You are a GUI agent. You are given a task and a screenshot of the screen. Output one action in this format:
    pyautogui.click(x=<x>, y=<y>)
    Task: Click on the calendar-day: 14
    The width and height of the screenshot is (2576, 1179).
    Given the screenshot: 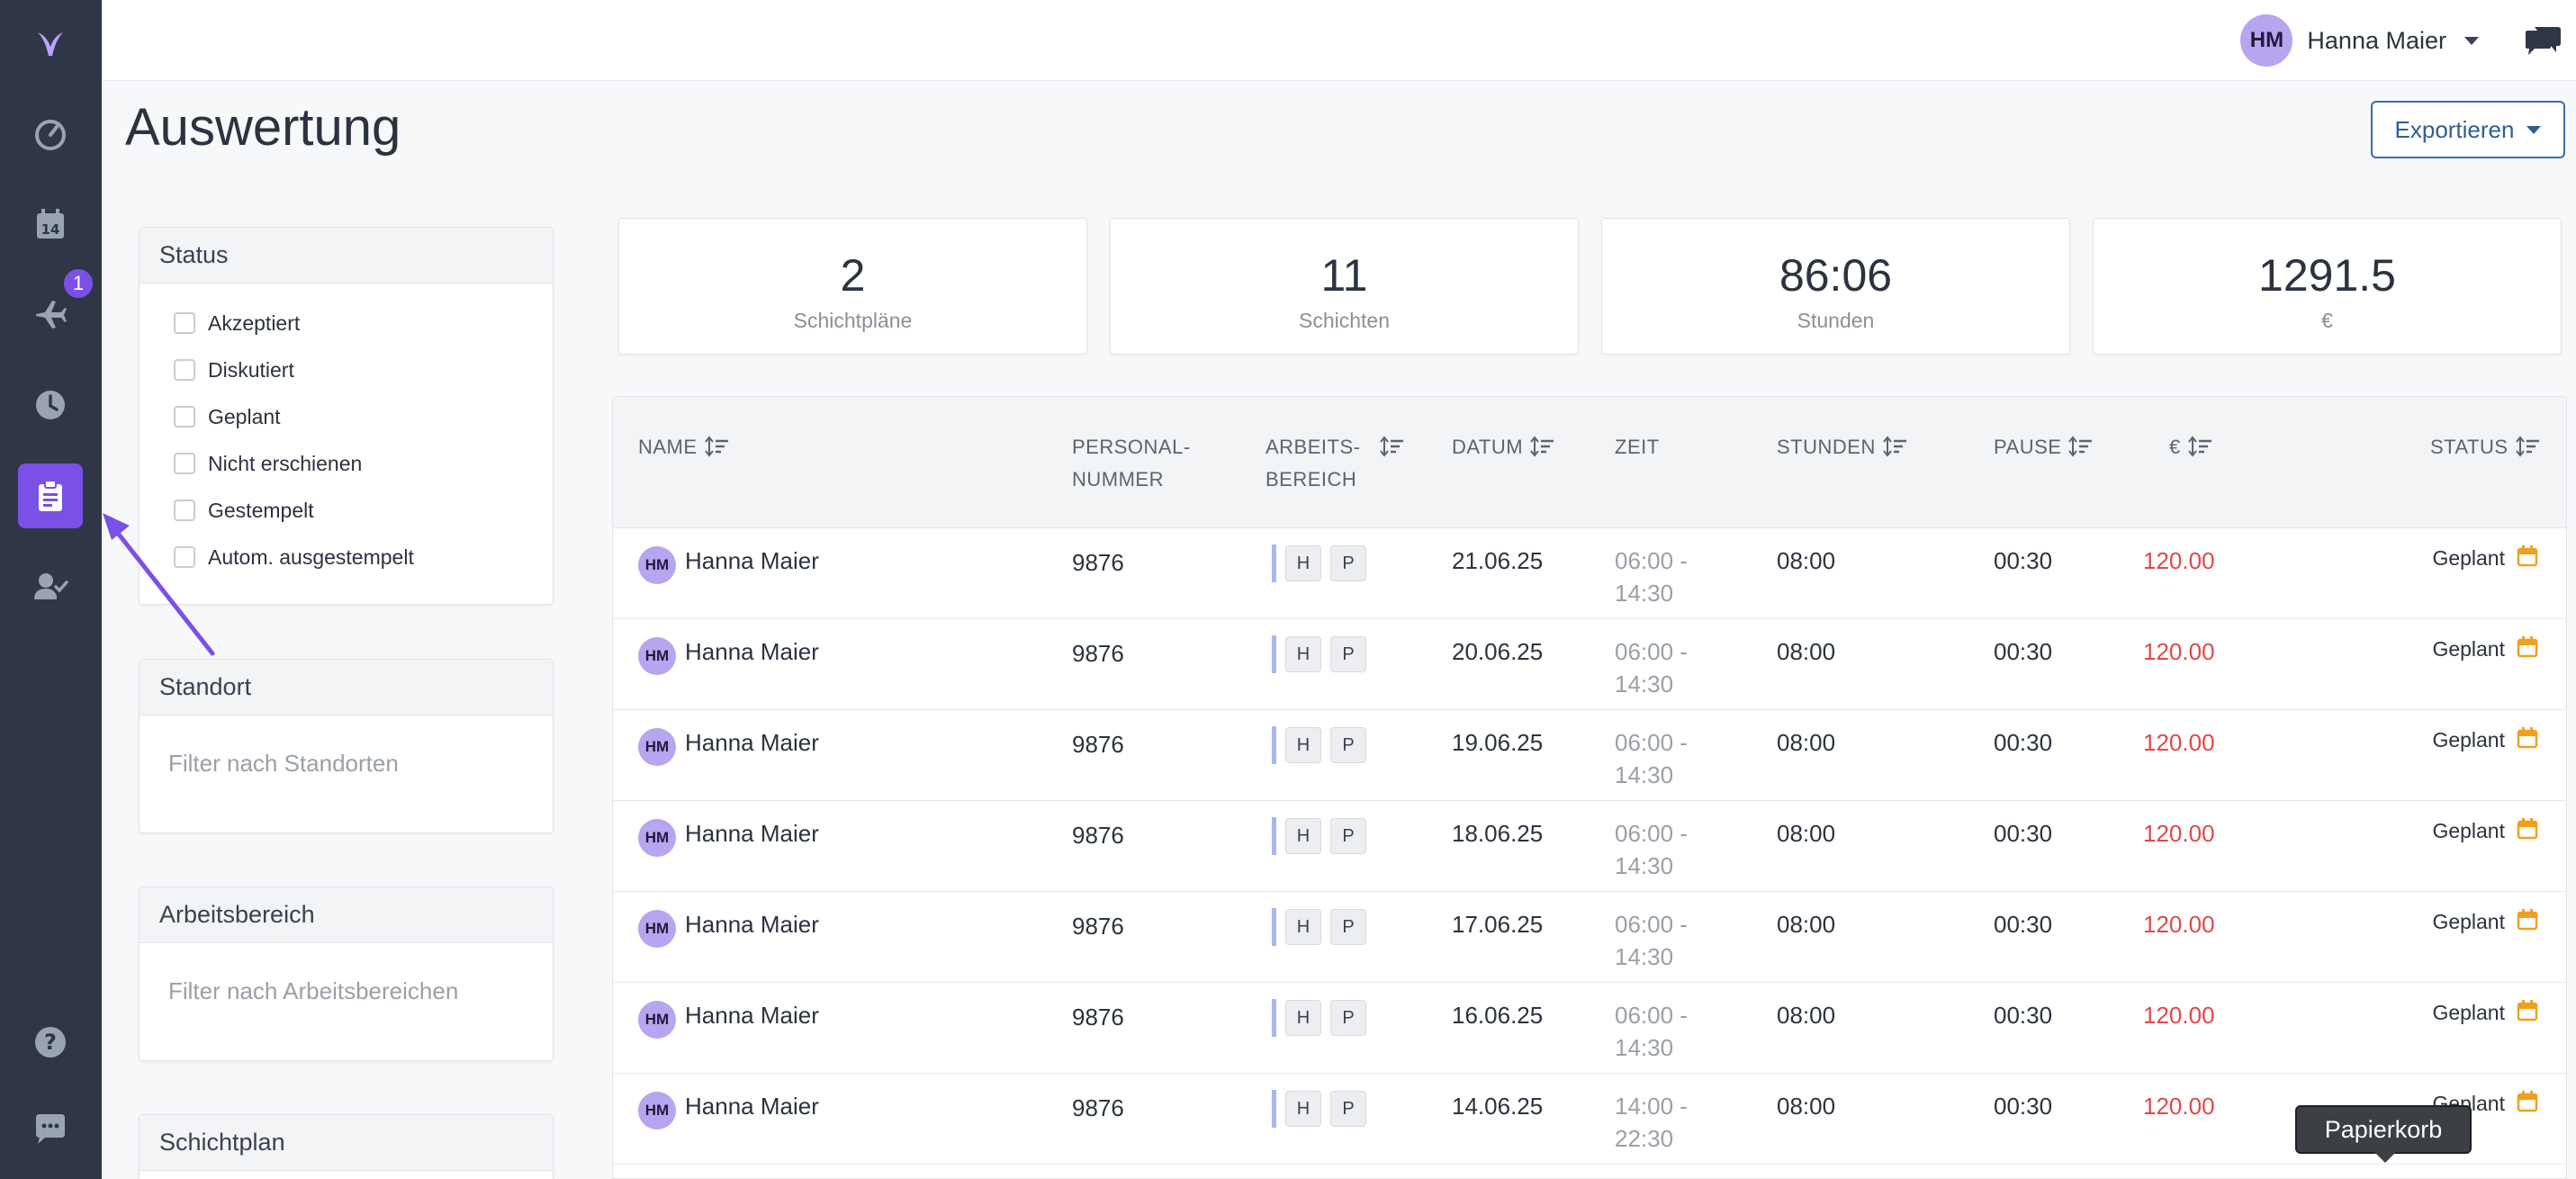 What is the action you would take?
    pyautogui.click(x=50, y=229)
    